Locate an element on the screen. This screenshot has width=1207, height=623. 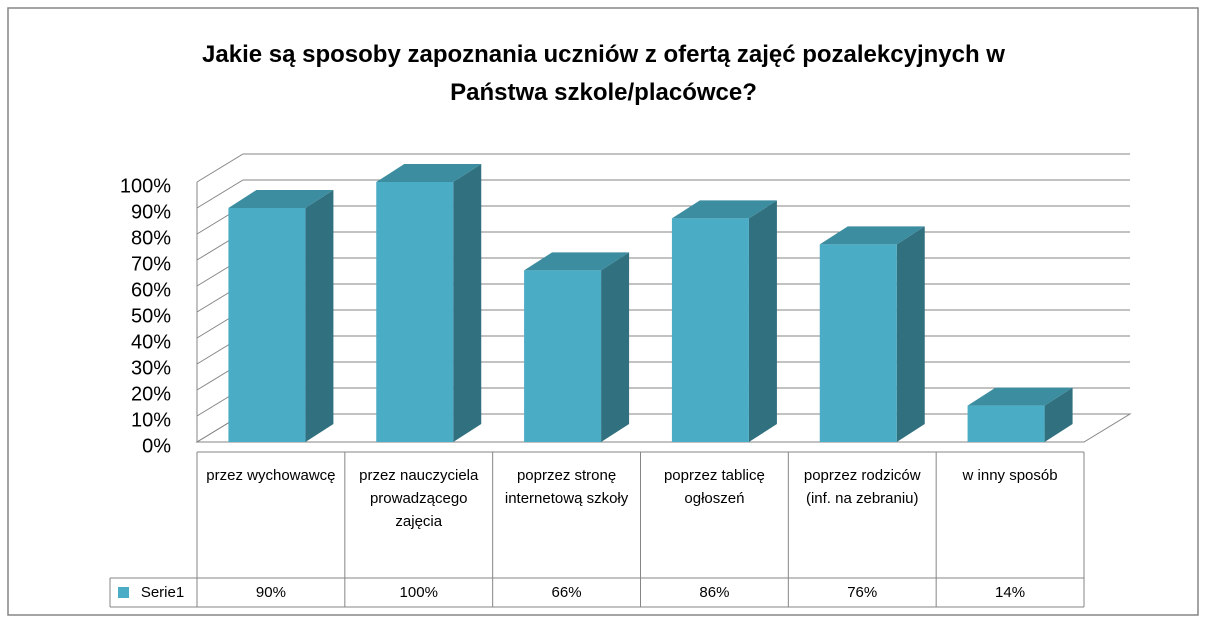
x-tick-label-box: poprzez rodziców (inf. na zebraniu) is located at coordinates (862, 487).